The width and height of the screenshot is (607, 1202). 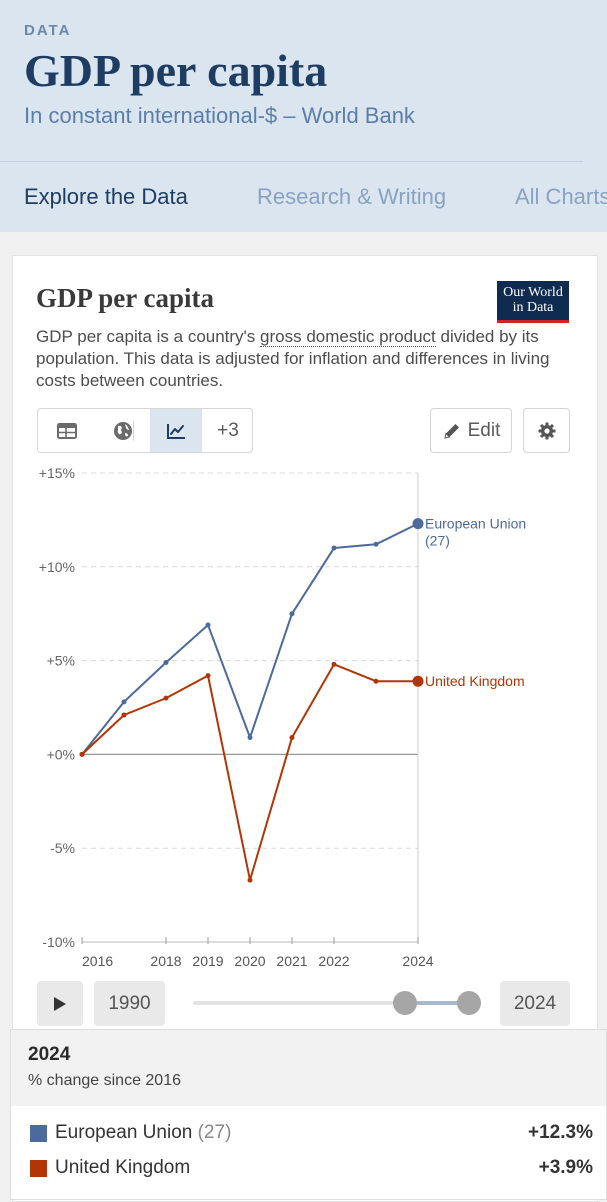 What do you see at coordinates (133, 431) in the screenshot?
I see `button-separator` at bounding box center [133, 431].